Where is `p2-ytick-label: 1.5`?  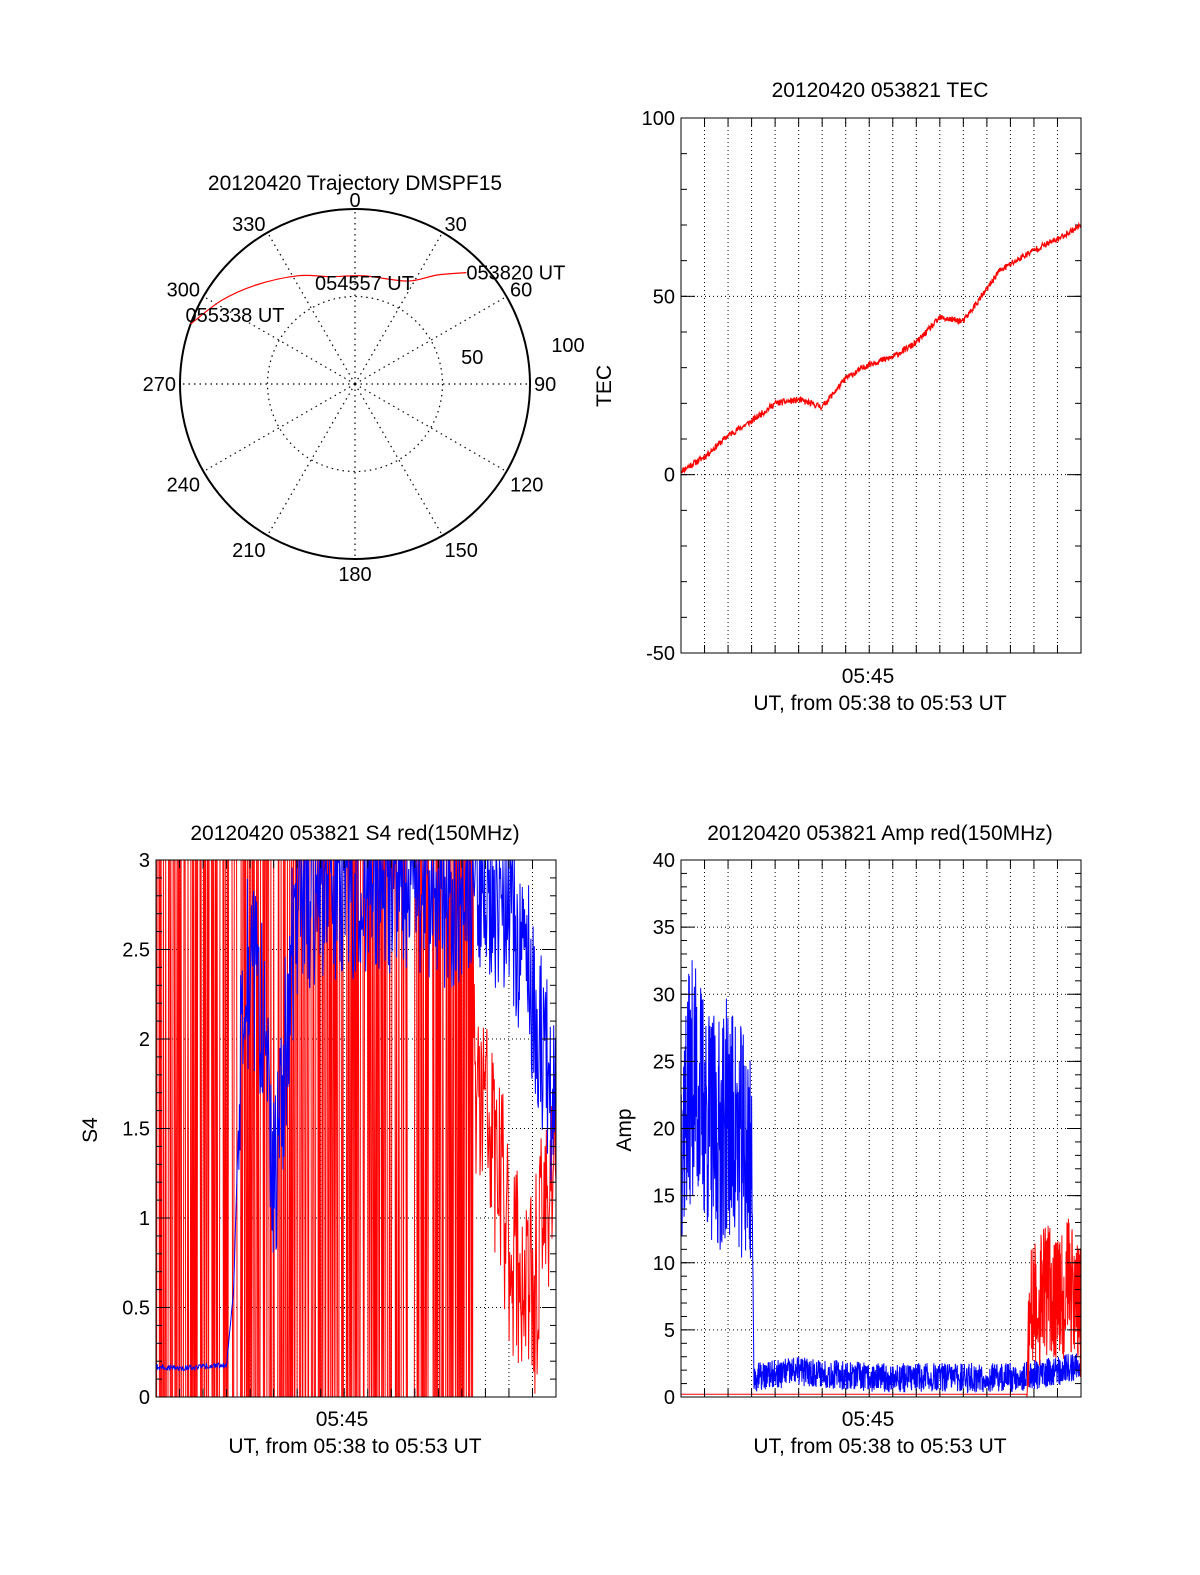 p2-ytick-label: 1.5 is located at coordinates (136, 1130).